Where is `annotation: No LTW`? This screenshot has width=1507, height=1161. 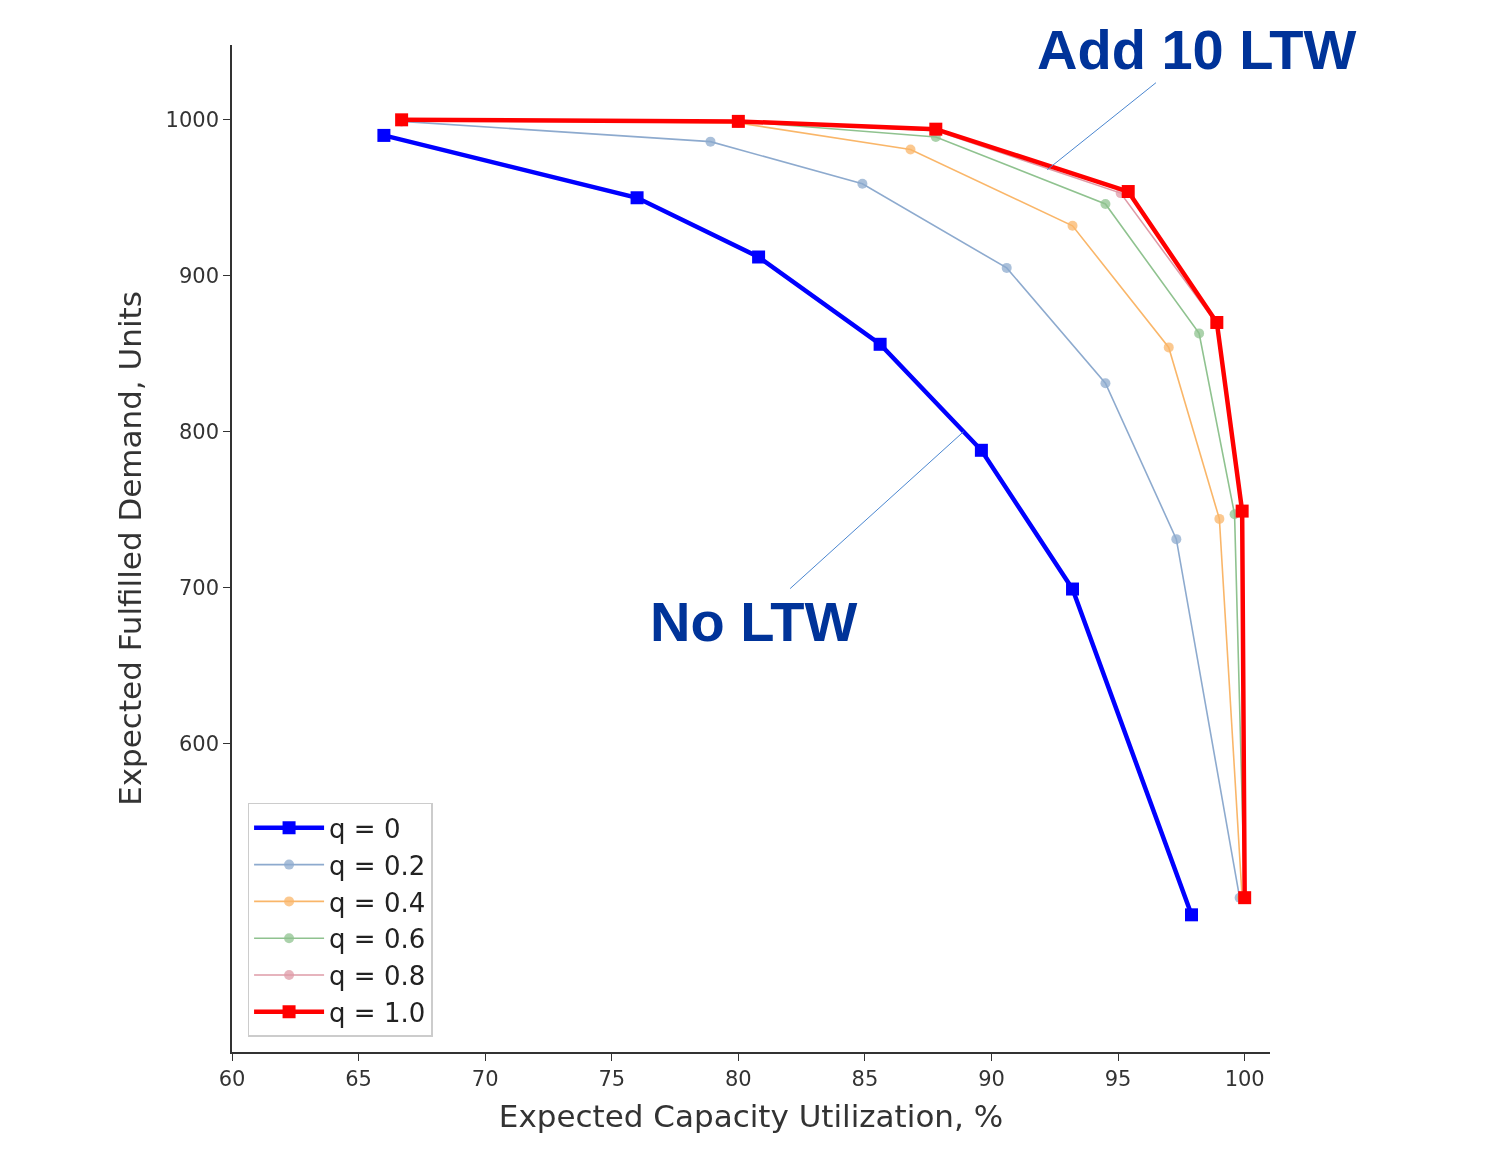
annotation: No LTW is located at coordinates (754, 621).